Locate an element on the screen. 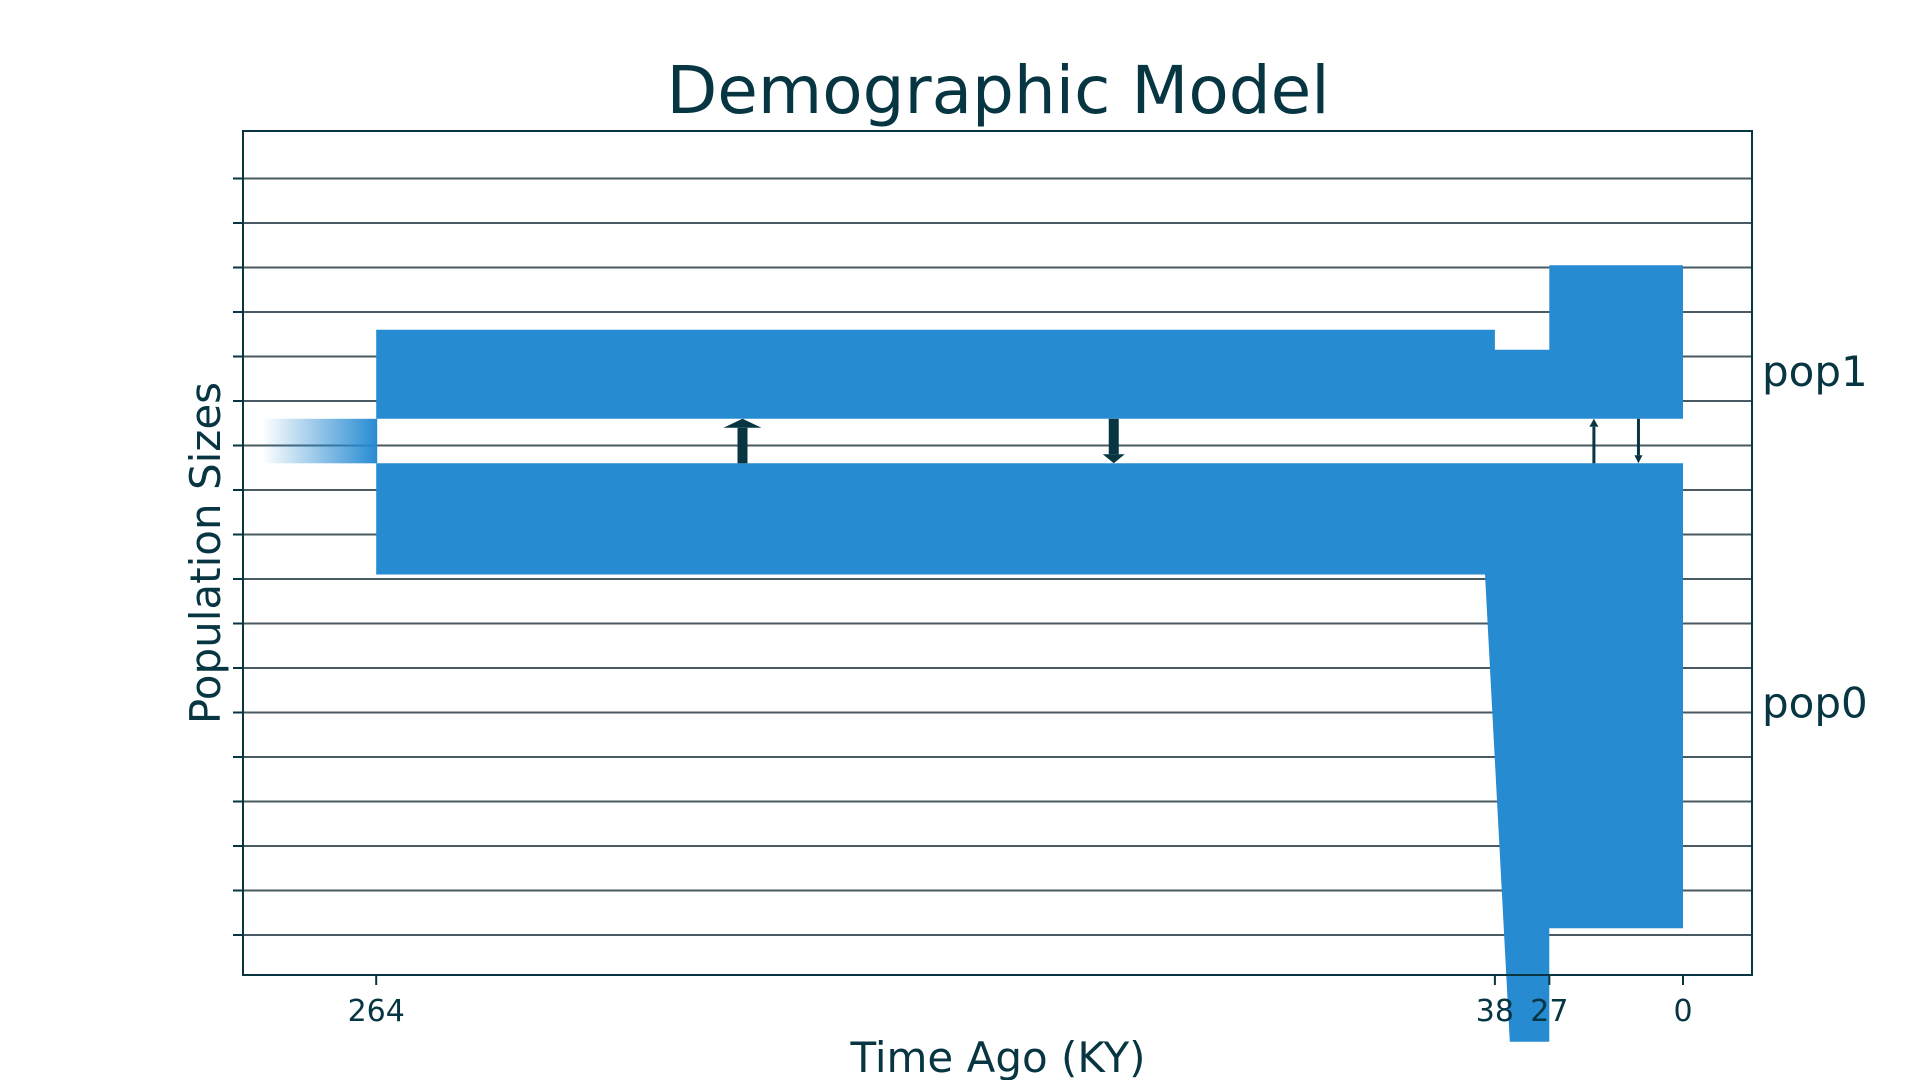 This screenshot has width=1920, height=1084. x-tick-label: 0 is located at coordinates (1682, 1011).